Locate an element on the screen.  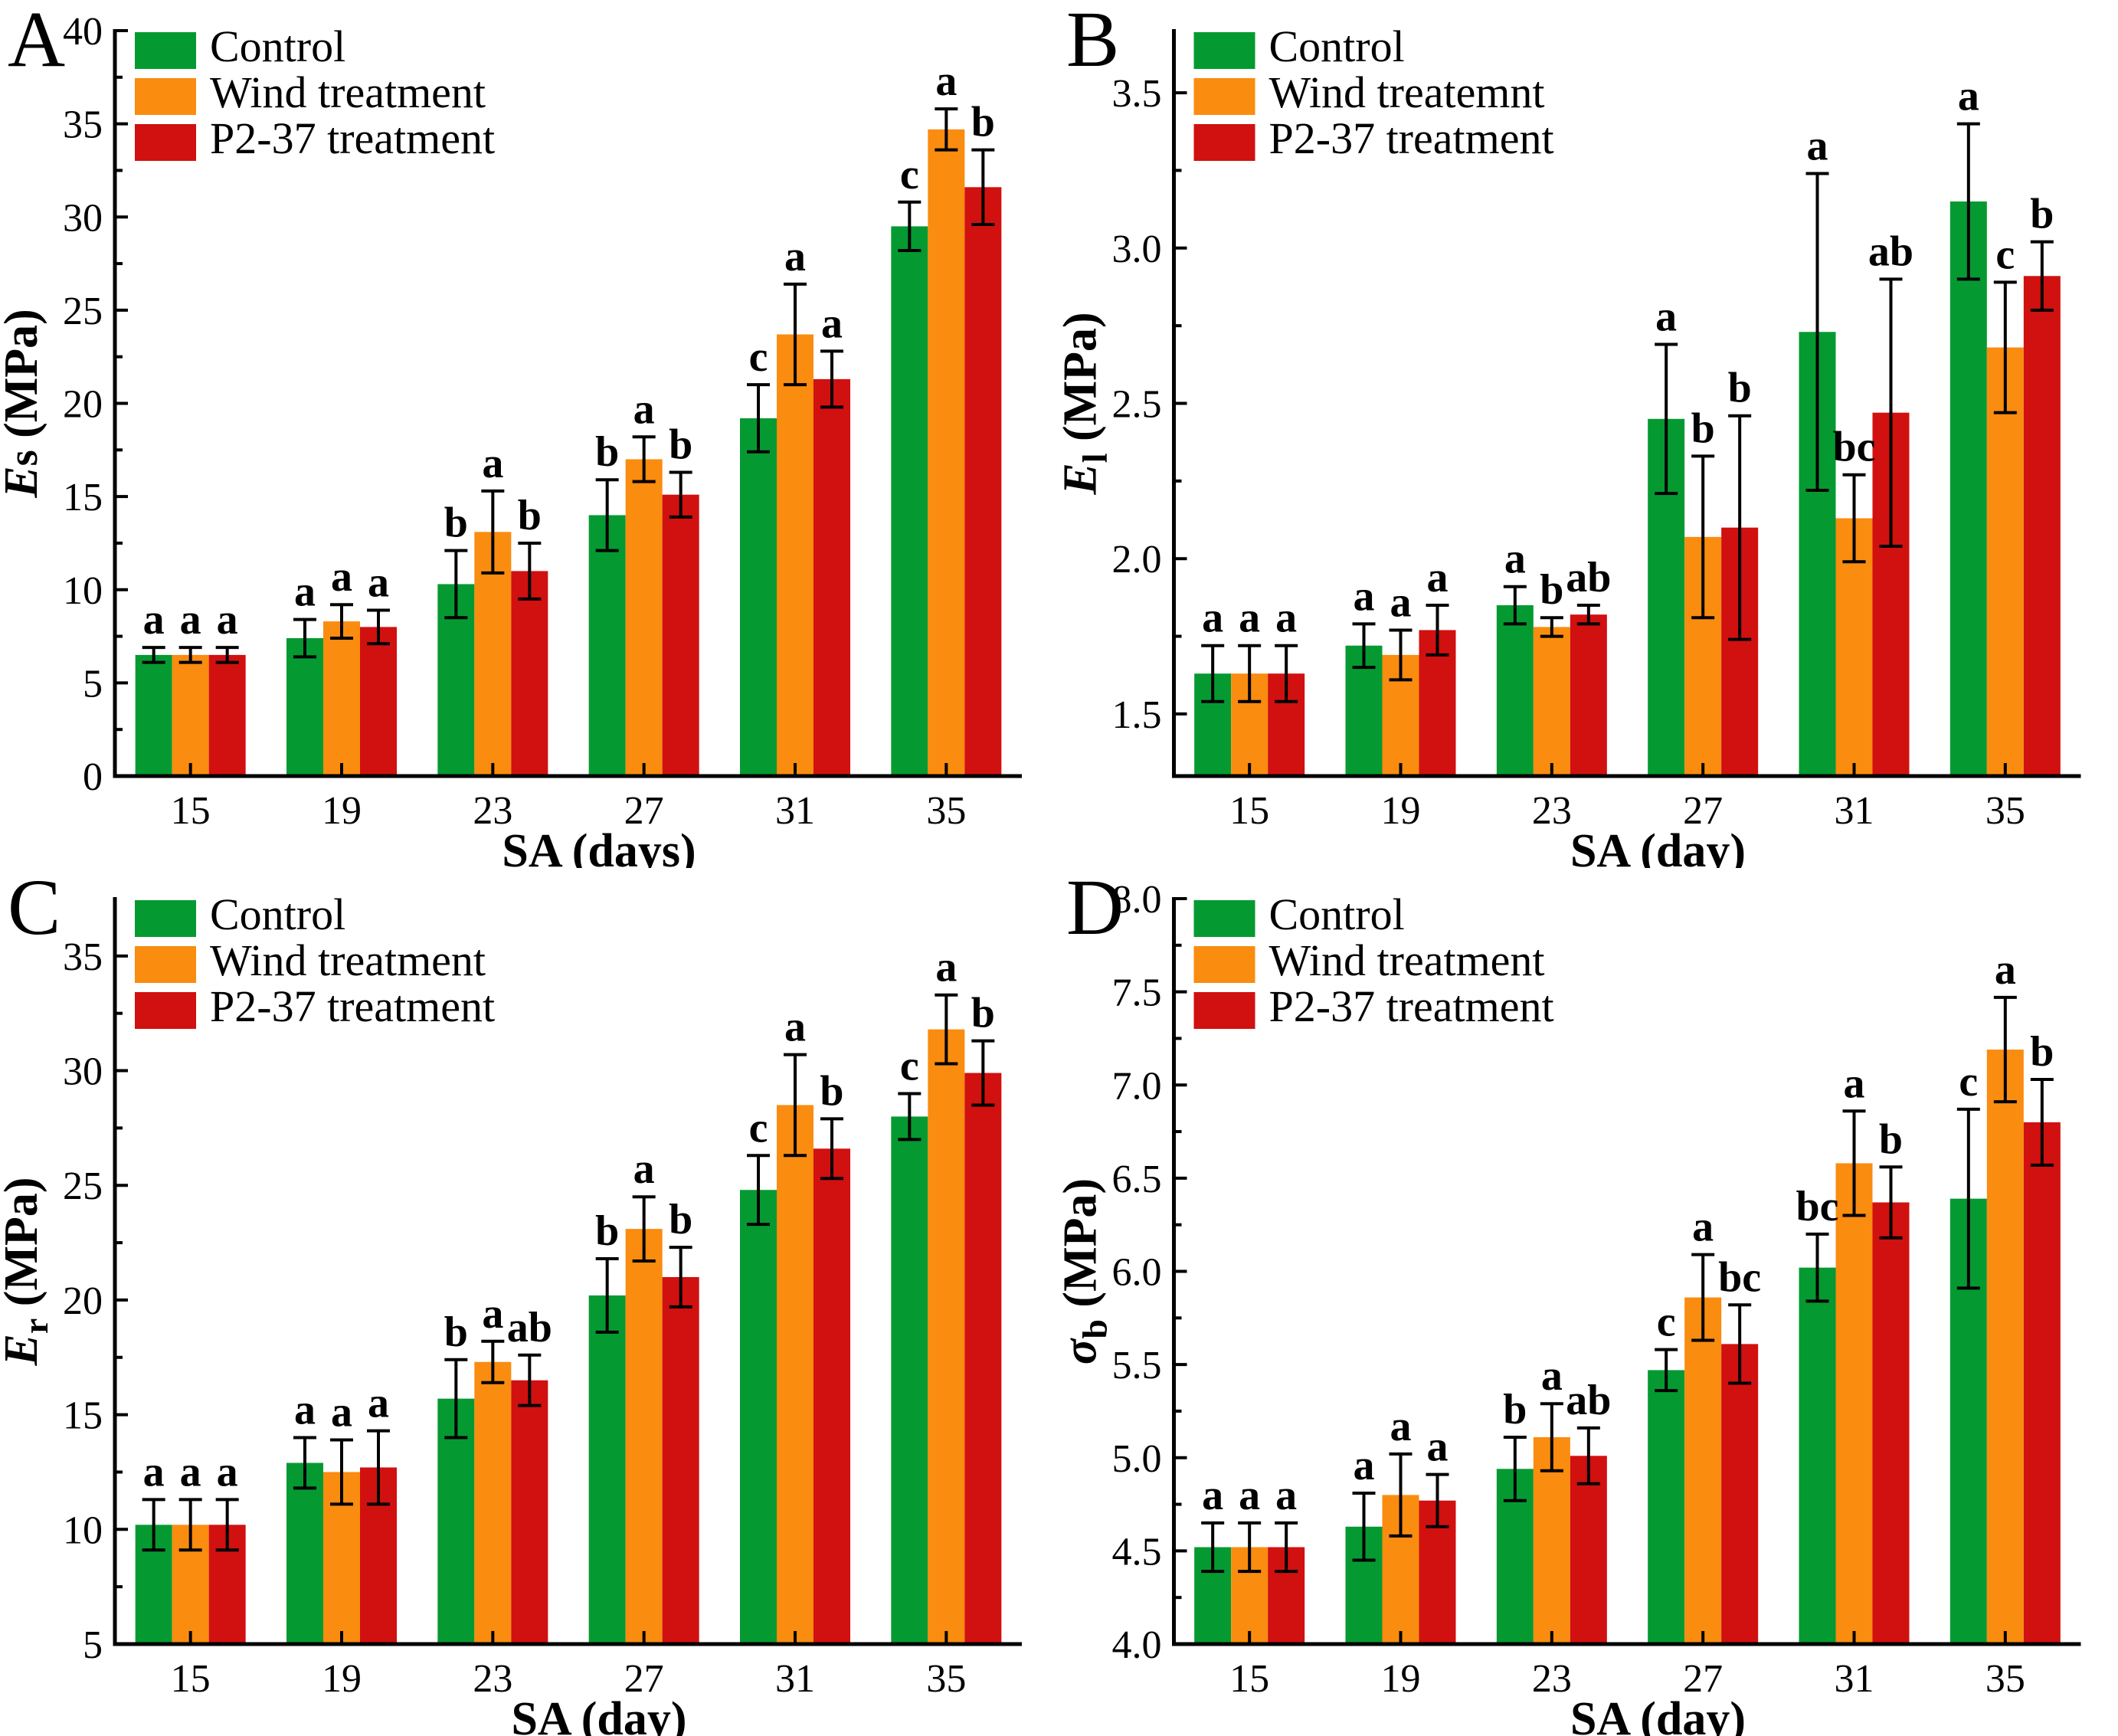
y-tick-label: 25 is located at coordinates (83, 311).